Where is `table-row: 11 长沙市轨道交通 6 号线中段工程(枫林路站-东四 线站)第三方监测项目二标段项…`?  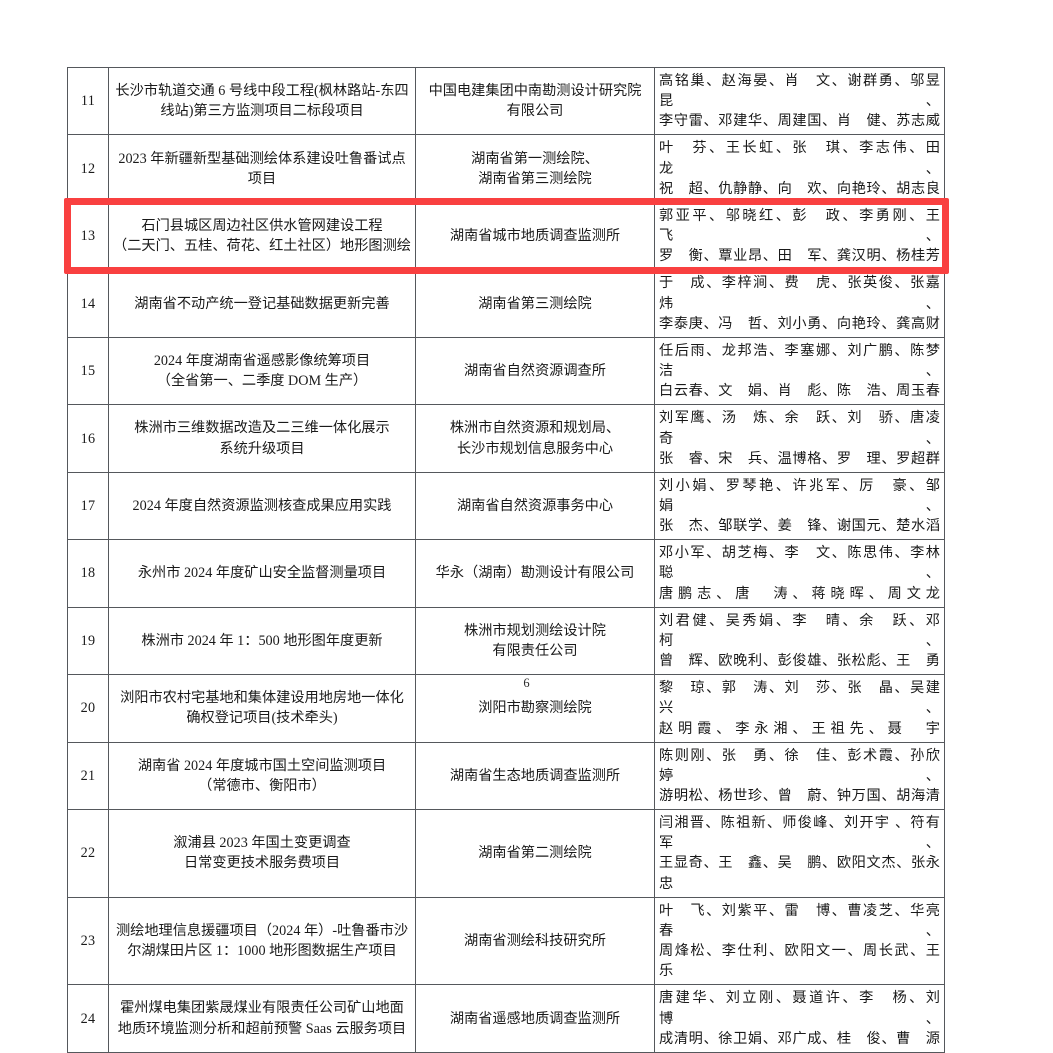
table-row: 11 长沙市轨道交通 6 号线中段工程(枫林路站-东四 线站)第三方监测项目二标段项… is located at coordinates (506, 101).